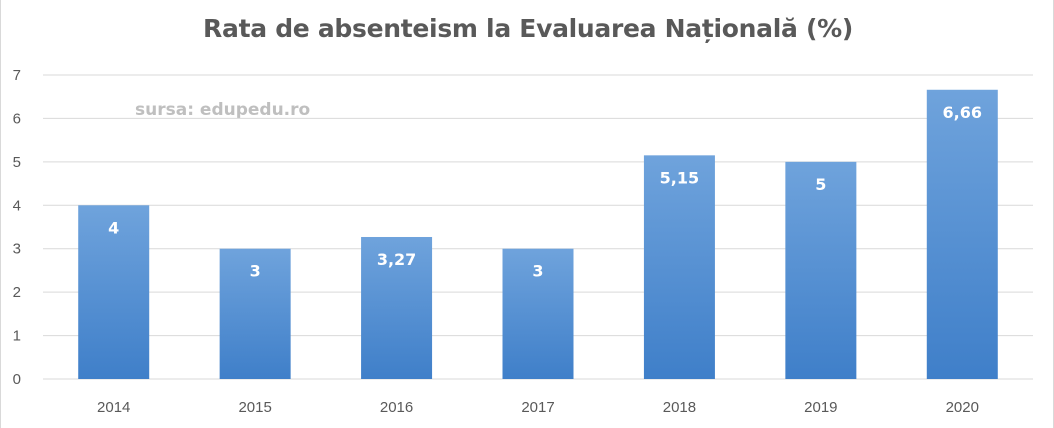 The height and width of the screenshot is (428, 1054). What do you see at coordinates (962, 407) in the screenshot?
I see `x-tick-label: 2020` at bounding box center [962, 407].